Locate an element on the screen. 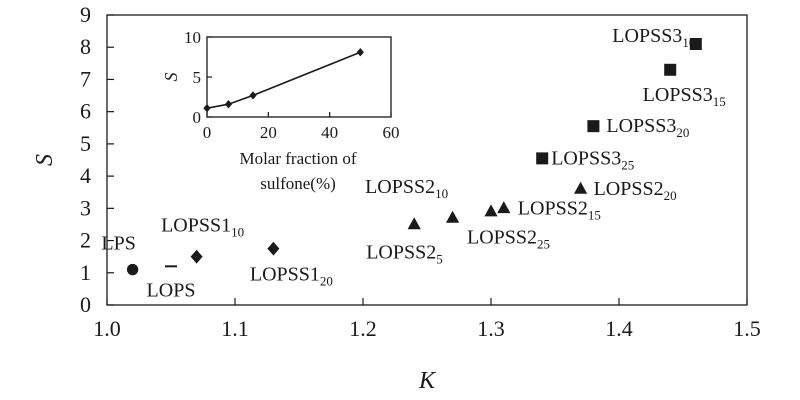 The image size is (800, 400). main-y-tick-label: 5 is located at coordinates (85, 143).